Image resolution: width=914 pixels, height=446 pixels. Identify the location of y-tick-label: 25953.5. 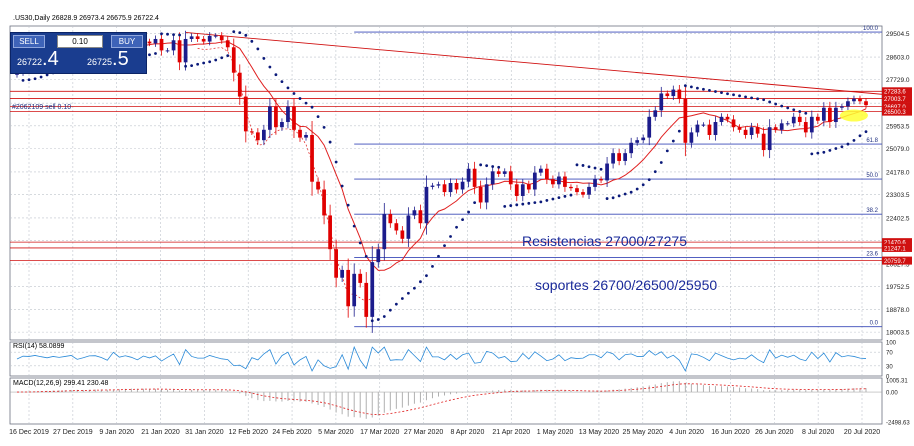
(898, 126).